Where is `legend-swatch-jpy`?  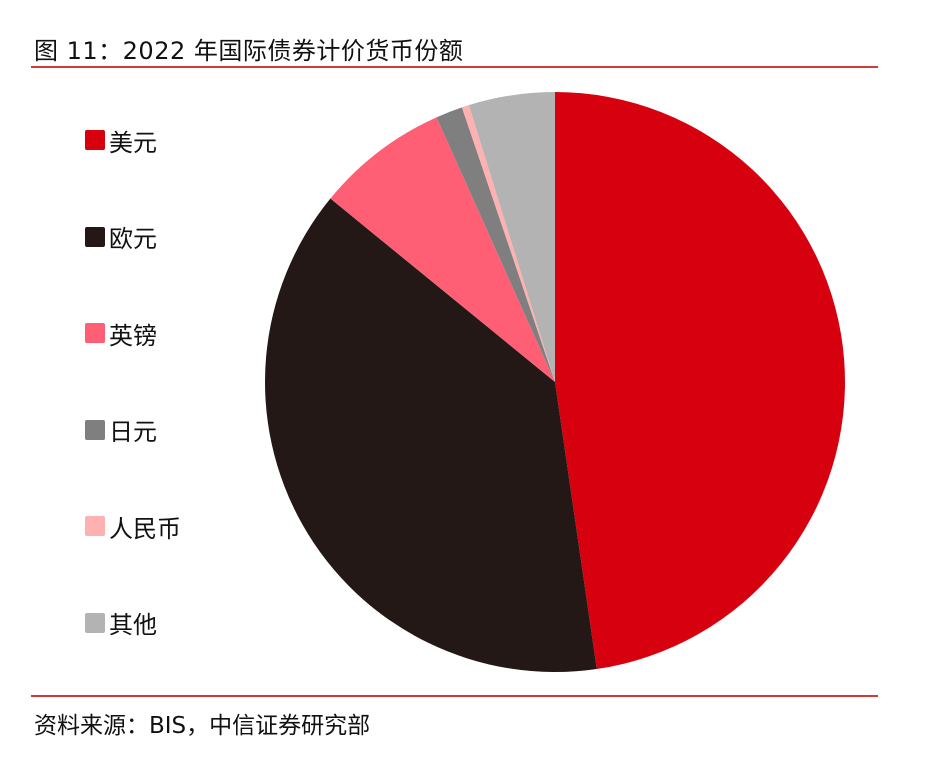 legend-swatch-jpy is located at coordinates (95, 429).